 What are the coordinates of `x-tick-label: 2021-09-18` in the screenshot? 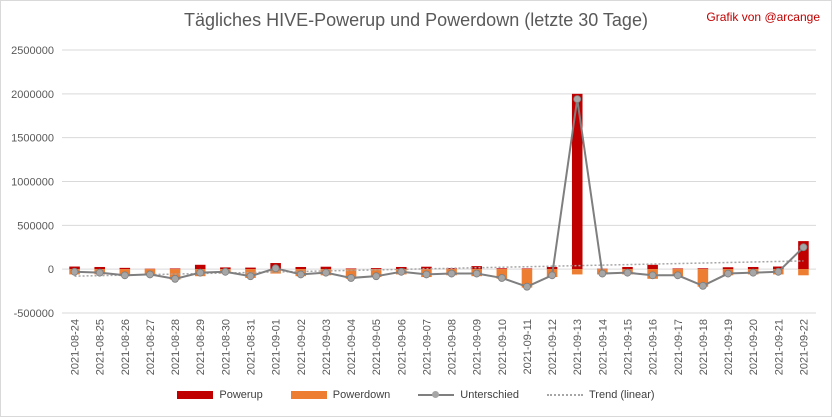 It's located at (704, 347).